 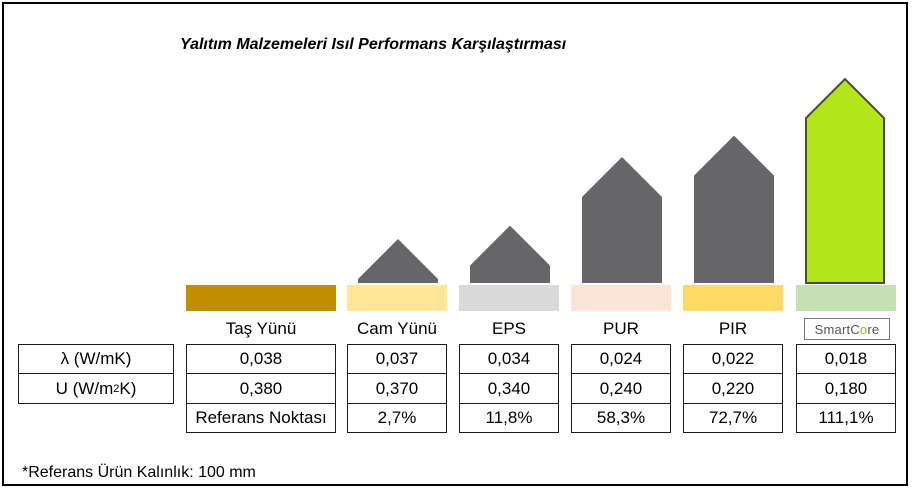 I want to click on improvement-cell: 111,1%, so click(x=846, y=418).